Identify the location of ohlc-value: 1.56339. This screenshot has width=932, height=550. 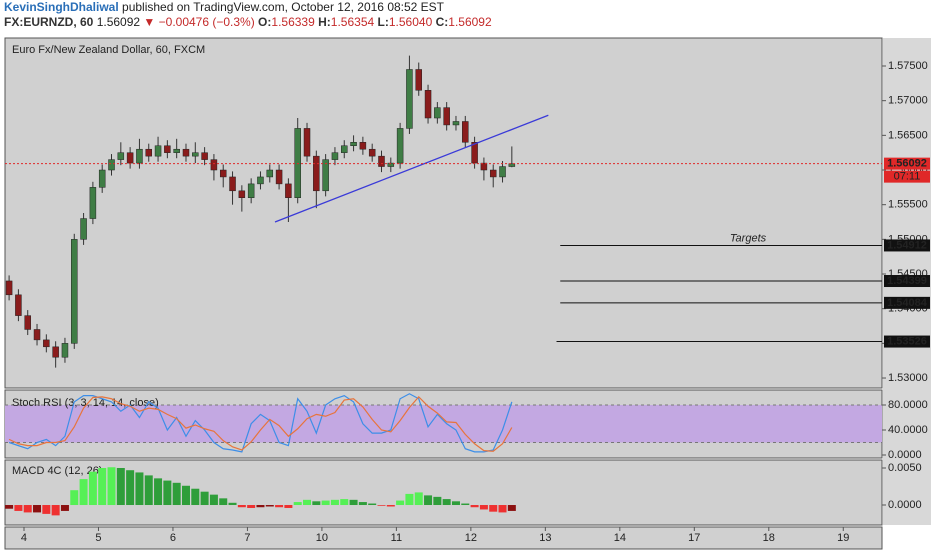
(293, 22).